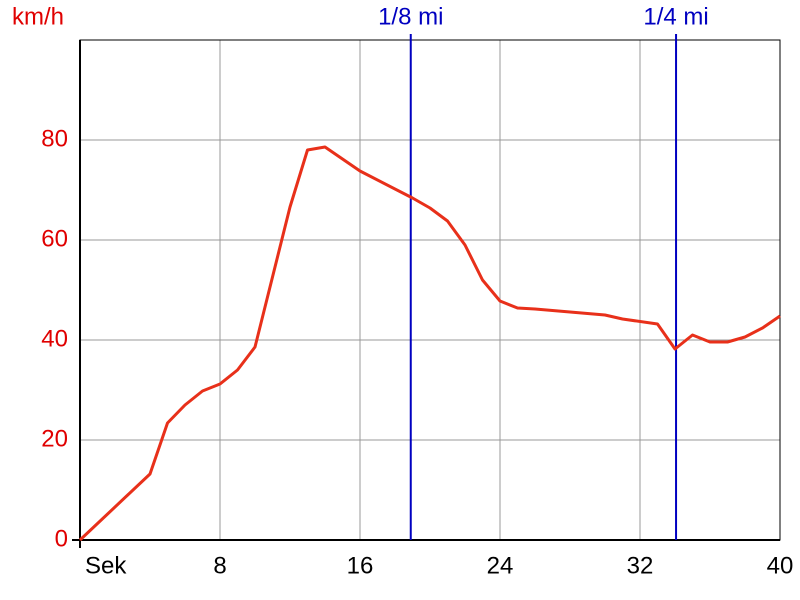 This screenshot has height=600, width=800. Describe the element at coordinates (500, 565) in the screenshot. I see `x-tick-label: 24` at that location.